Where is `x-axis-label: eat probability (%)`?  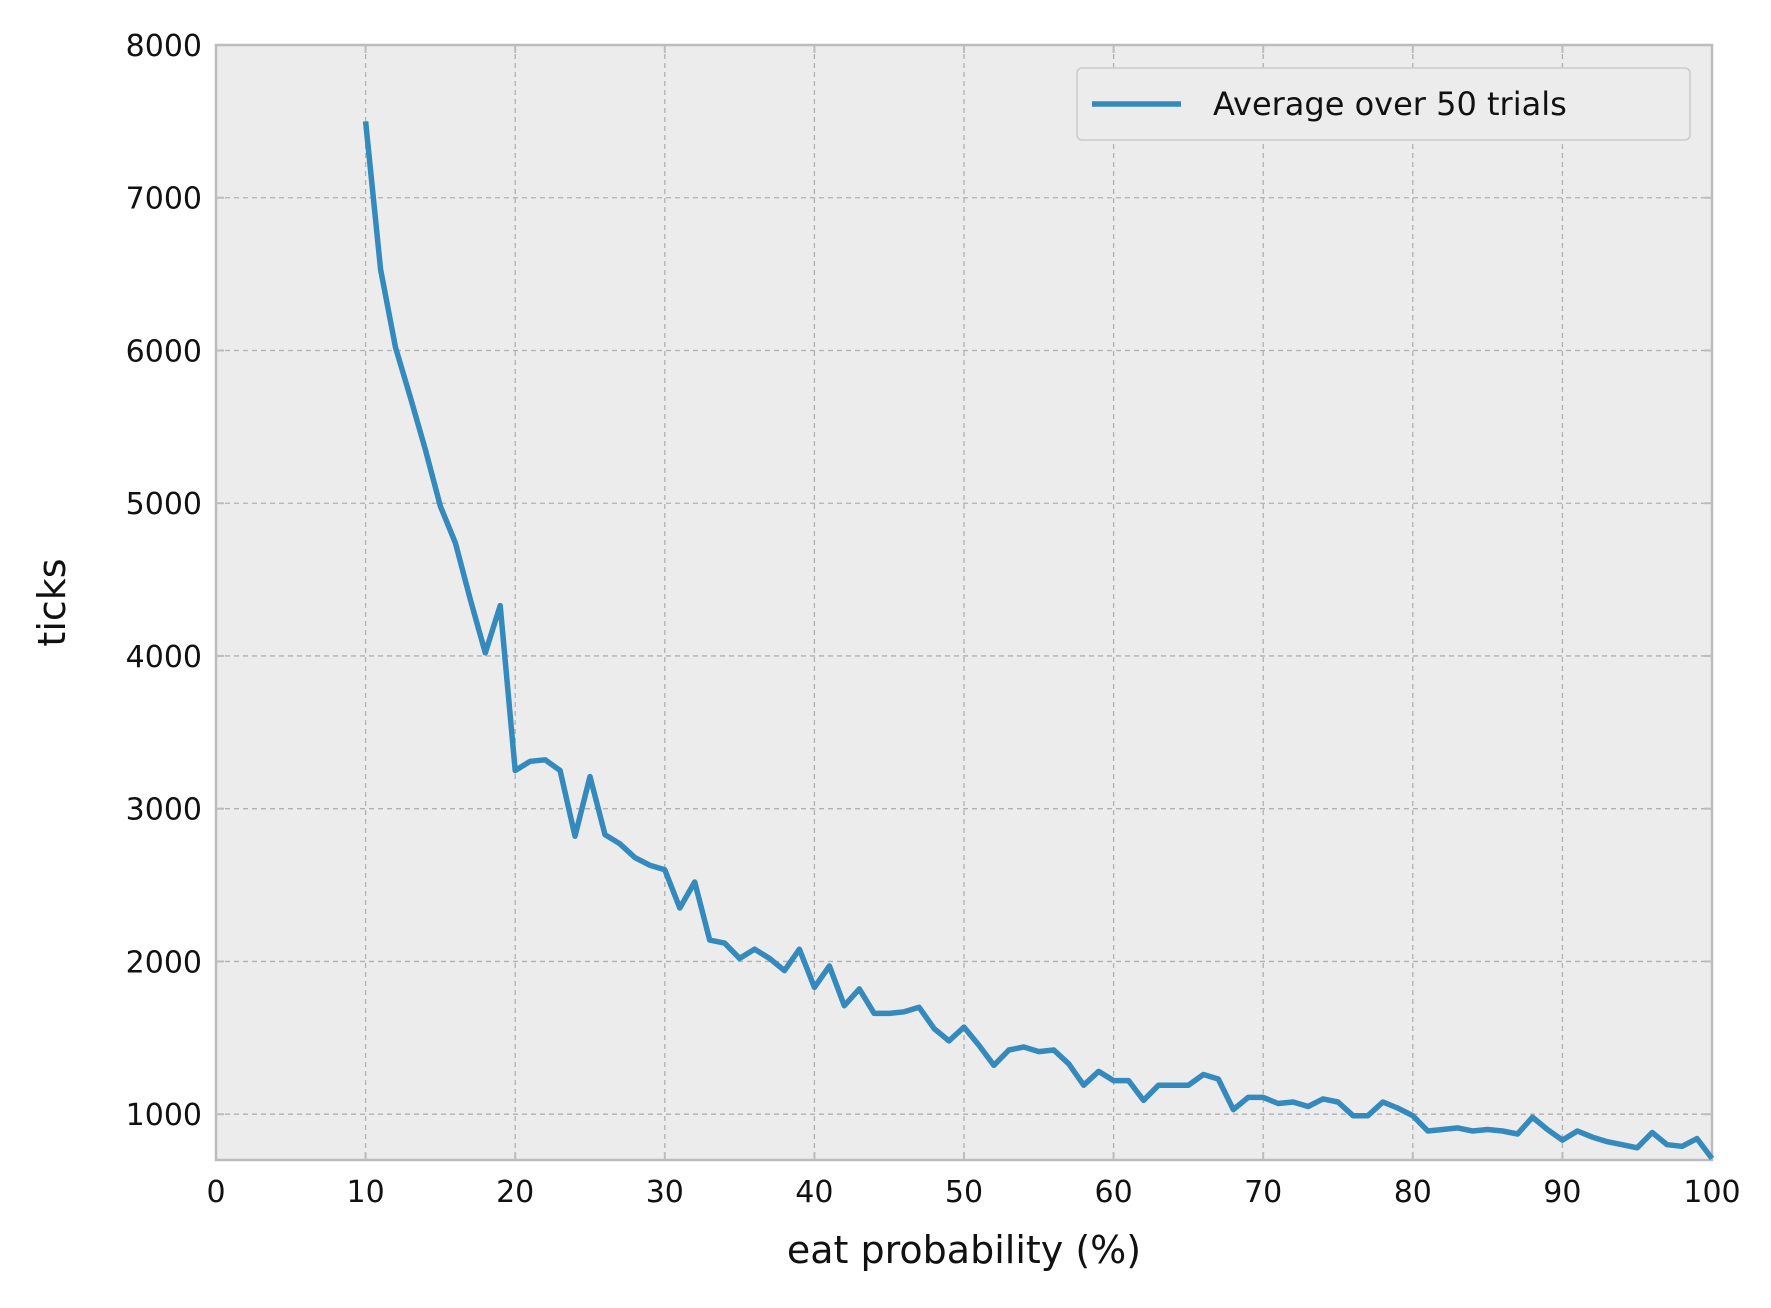 x-axis-label: eat probability (%) is located at coordinates (964, 1250).